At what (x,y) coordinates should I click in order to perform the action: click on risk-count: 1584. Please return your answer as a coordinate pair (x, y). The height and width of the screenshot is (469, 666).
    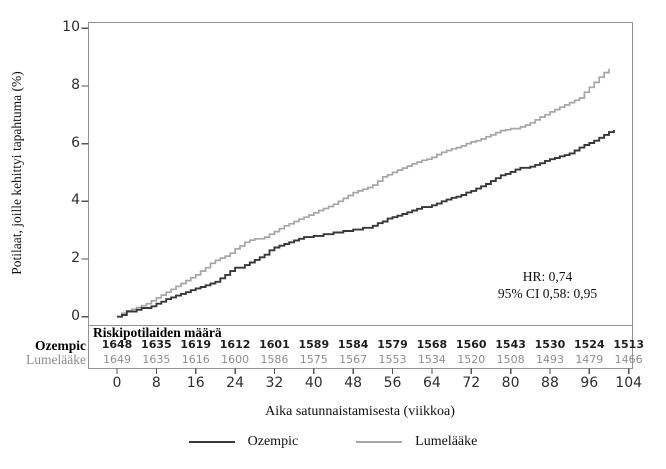
    Looking at the image, I should click on (353, 344).